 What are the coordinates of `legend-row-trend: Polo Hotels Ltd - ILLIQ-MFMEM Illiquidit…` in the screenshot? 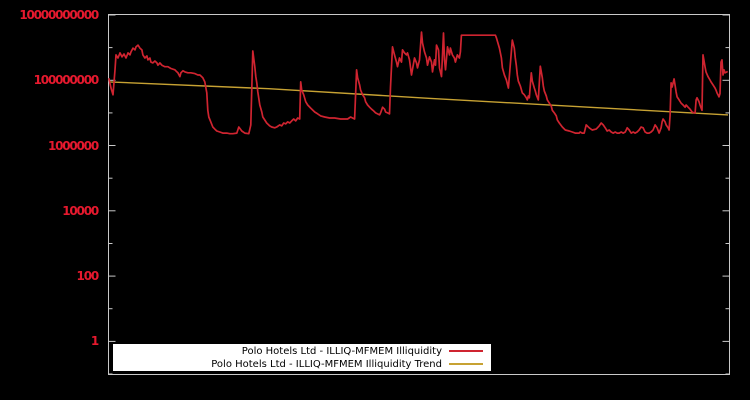 It's located at (302, 364).